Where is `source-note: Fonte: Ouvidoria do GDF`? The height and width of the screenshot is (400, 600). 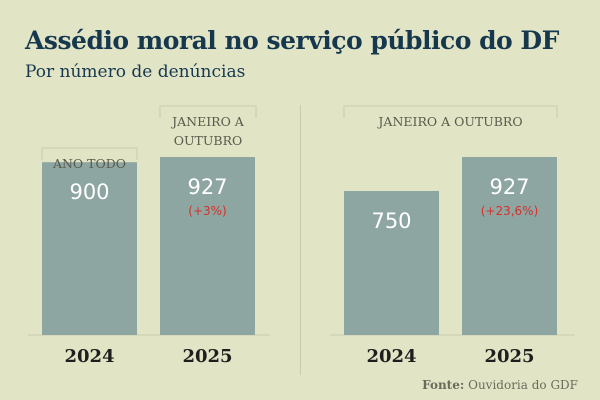
source-note: Fonte: Ouvidoria do GDF is located at coordinates (500, 385).